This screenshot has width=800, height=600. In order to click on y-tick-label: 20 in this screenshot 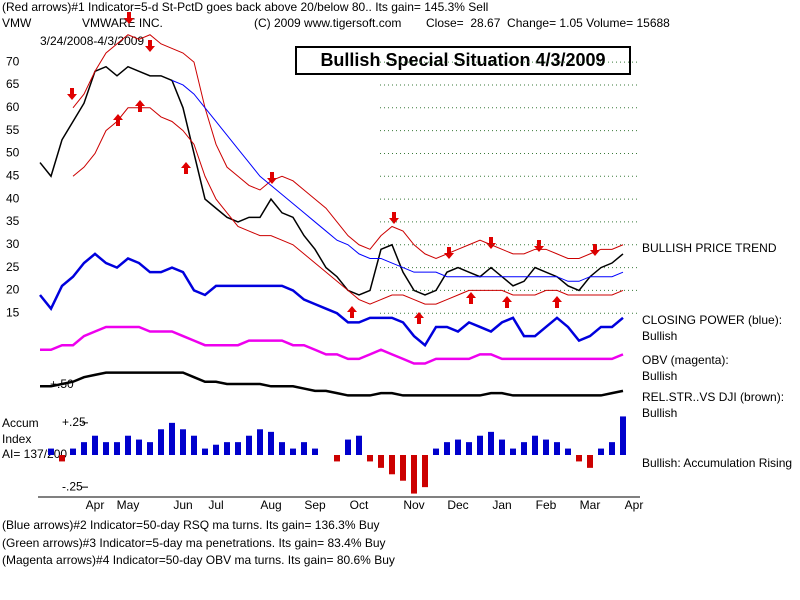, I will do `click(13, 290)`.